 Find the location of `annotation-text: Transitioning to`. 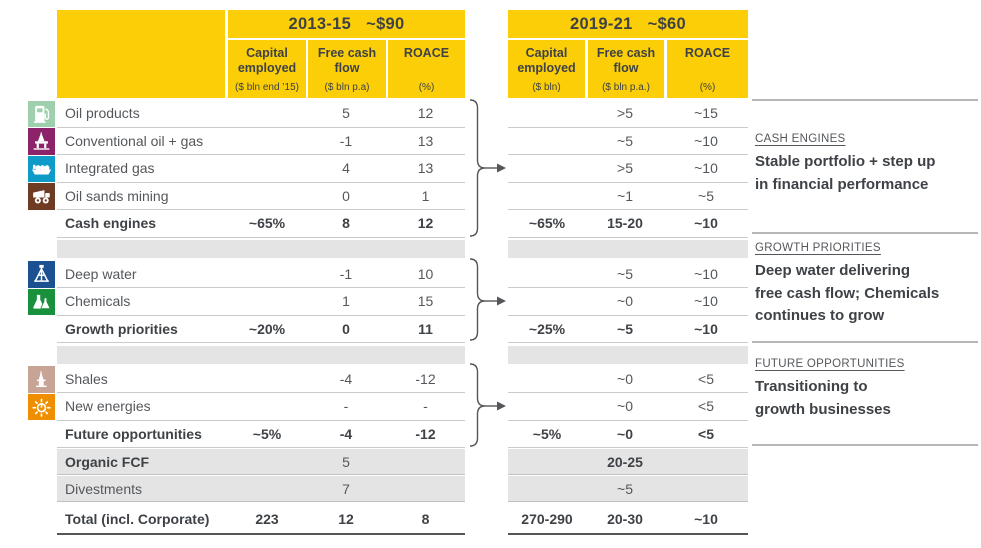

annotation-text: Transitioning to is located at coordinates (811, 386).